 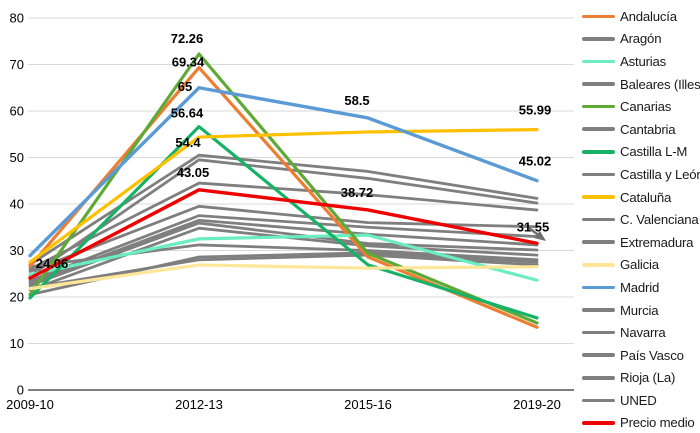 What do you see at coordinates (598, 197) in the screenshot?
I see `legend-swatch-catalu-a` at bounding box center [598, 197].